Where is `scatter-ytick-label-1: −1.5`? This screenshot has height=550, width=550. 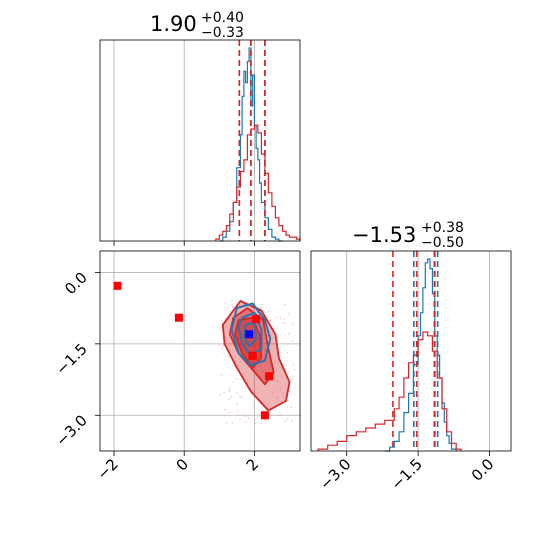 scatter-ytick-label-1: −1.5 is located at coordinates (71, 359).